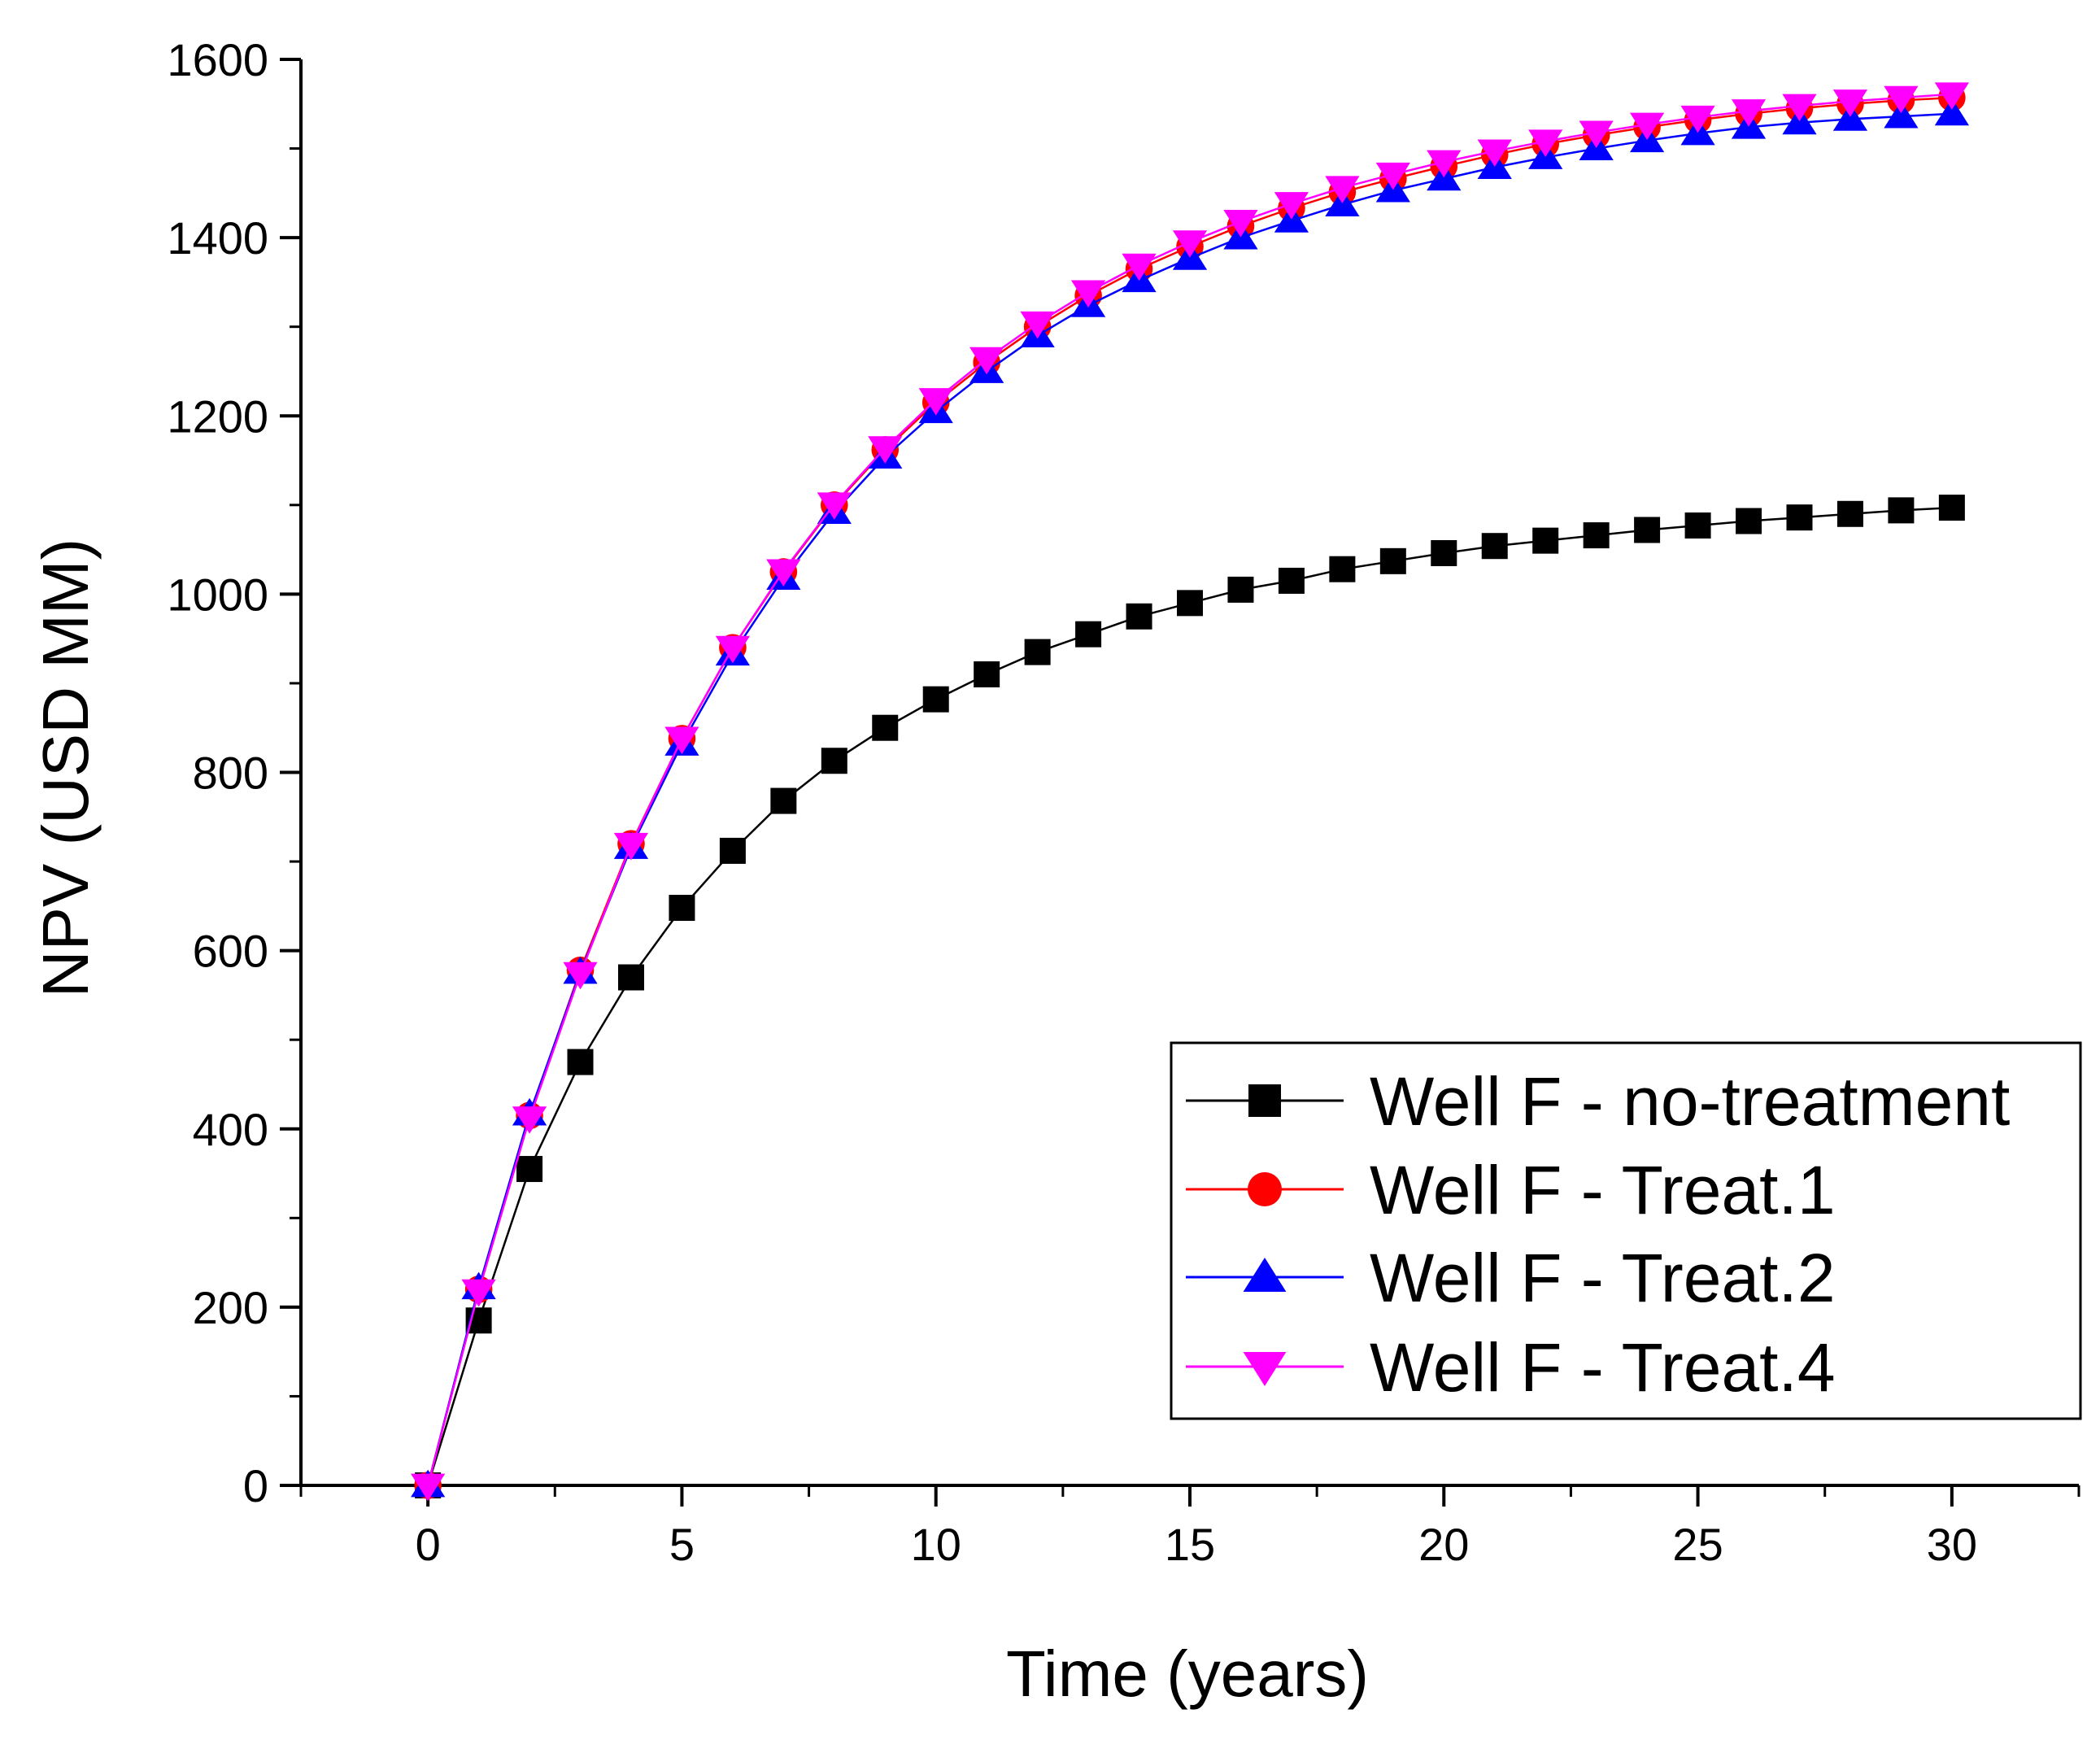 The image size is (2100, 1740). What do you see at coordinates (1952, 1544) in the screenshot?
I see `x-tick-label: 30` at bounding box center [1952, 1544].